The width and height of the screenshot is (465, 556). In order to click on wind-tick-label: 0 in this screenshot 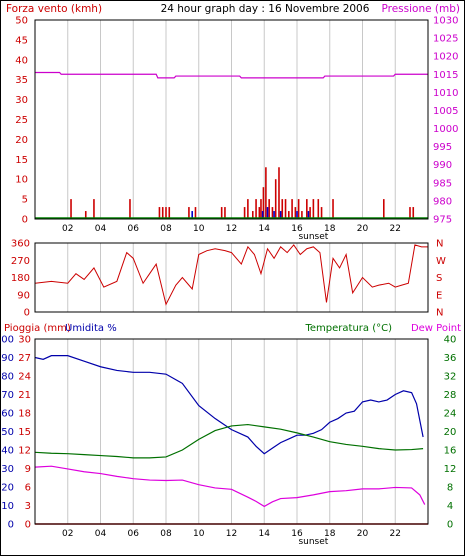, I will do `click(25, 220)`.